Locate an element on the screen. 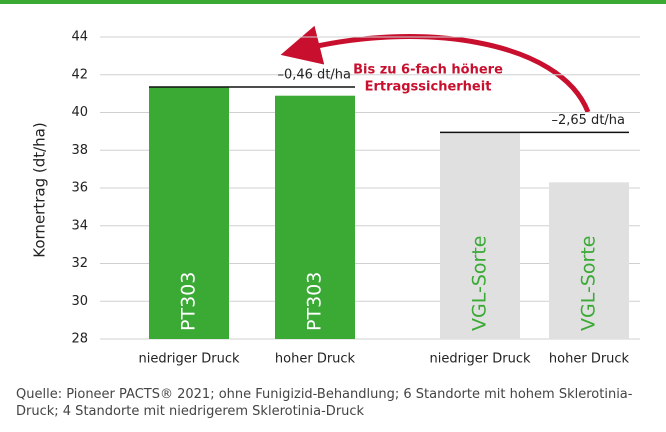 The height and width of the screenshot is (432, 666). difference-label: –0,46 dt/ha is located at coordinates (314, 75).